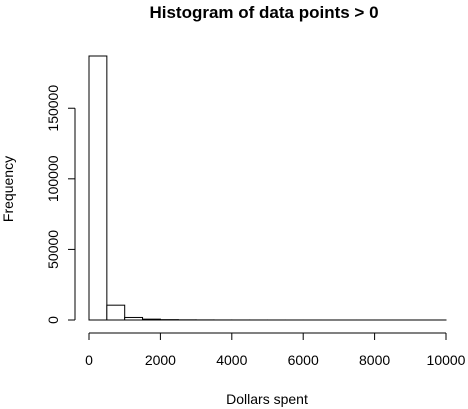 The width and height of the screenshot is (468, 409). Describe the element at coordinates (8, 189) in the screenshot. I see `y-axis-label: Frequency` at that location.